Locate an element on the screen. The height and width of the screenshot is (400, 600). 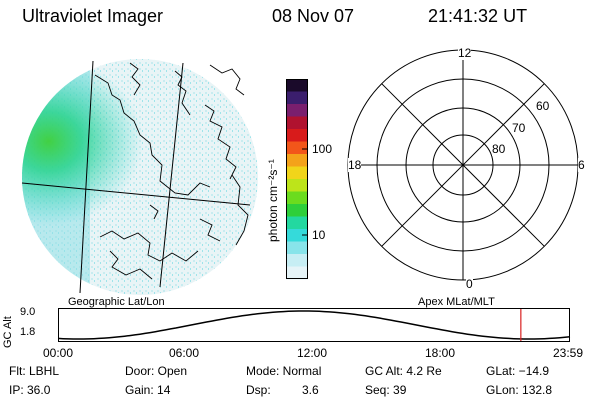
geo-panel-label: Geographic Lat/Lon is located at coordinates (116, 302).